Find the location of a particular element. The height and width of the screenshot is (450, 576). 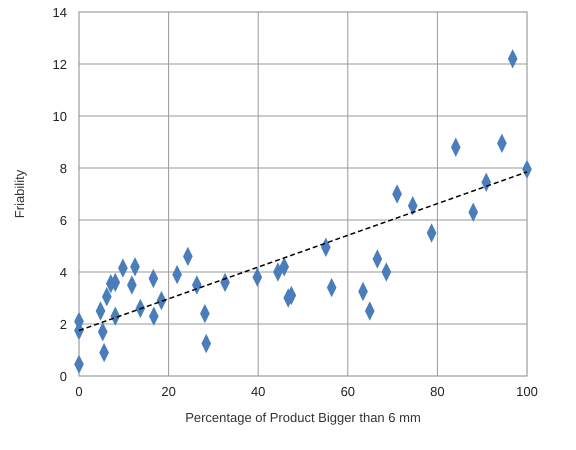

y-tick-label: 6 is located at coordinates (63, 220).